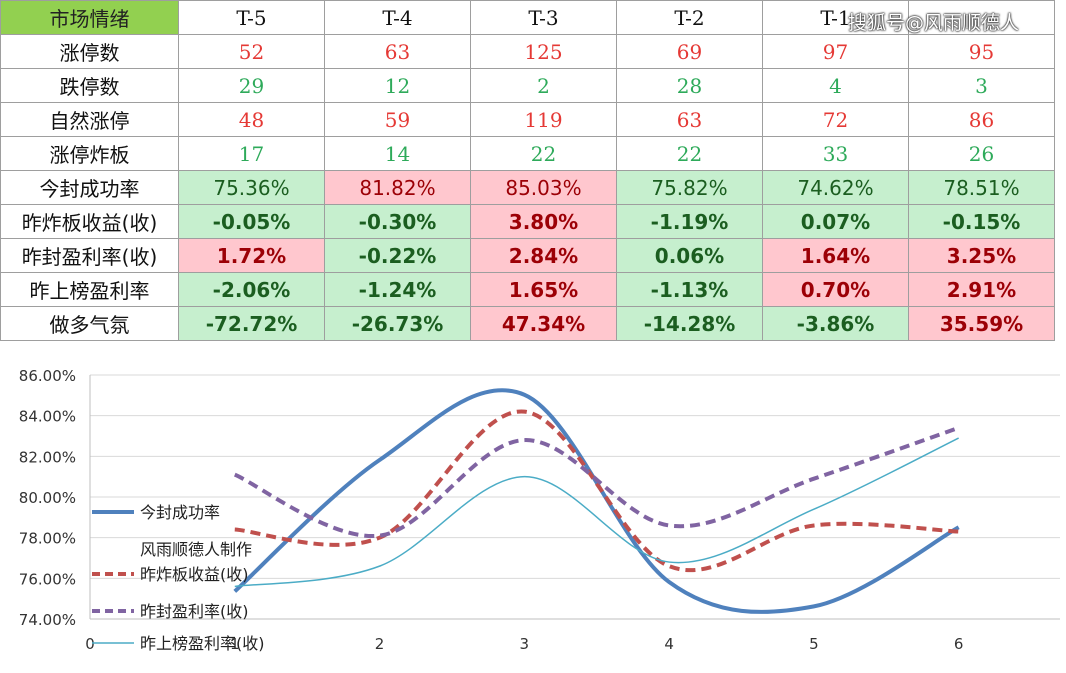 This screenshot has width=1066, height=673. Describe the element at coordinates (981, 323) in the screenshot. I see `table-cell: 35.59%` at that location.